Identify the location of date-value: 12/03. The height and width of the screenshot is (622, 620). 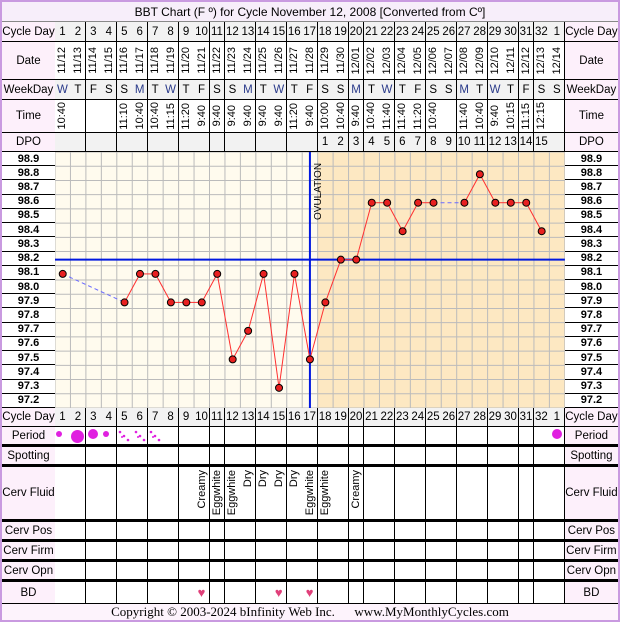
(386, 60).